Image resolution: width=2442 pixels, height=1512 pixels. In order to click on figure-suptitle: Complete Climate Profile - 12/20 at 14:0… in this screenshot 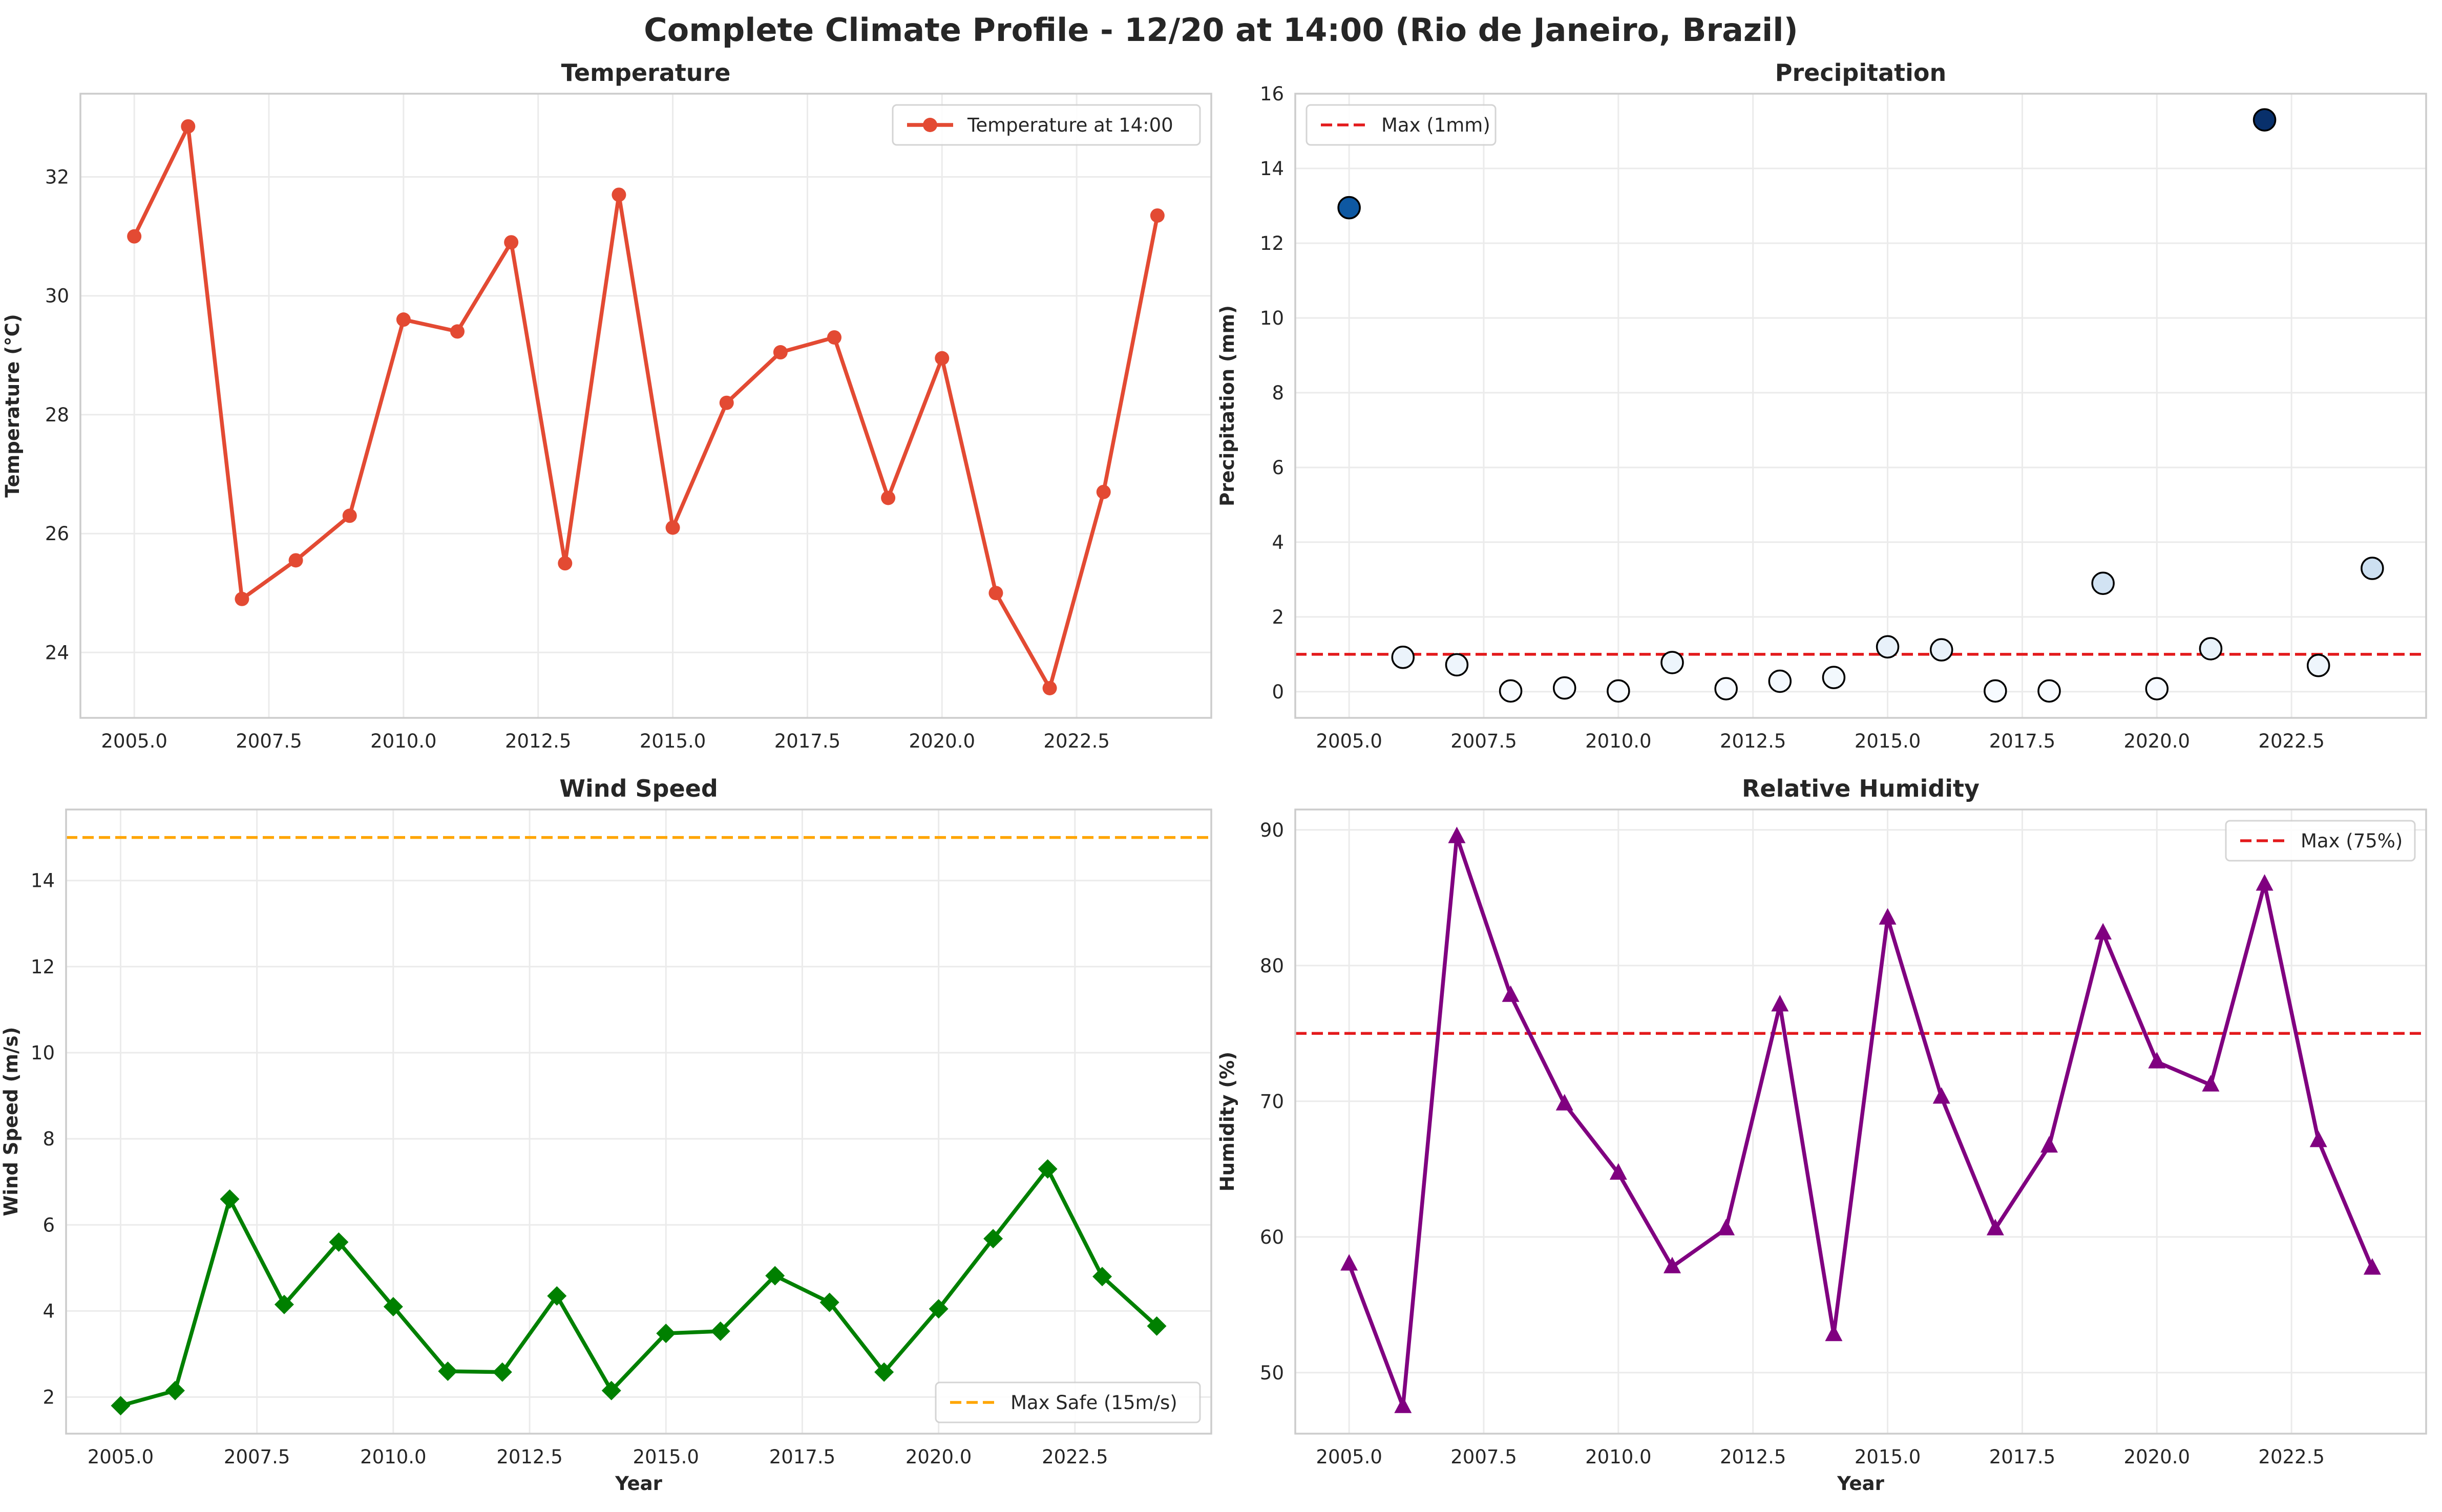, I will do `click(1221, 30)`.